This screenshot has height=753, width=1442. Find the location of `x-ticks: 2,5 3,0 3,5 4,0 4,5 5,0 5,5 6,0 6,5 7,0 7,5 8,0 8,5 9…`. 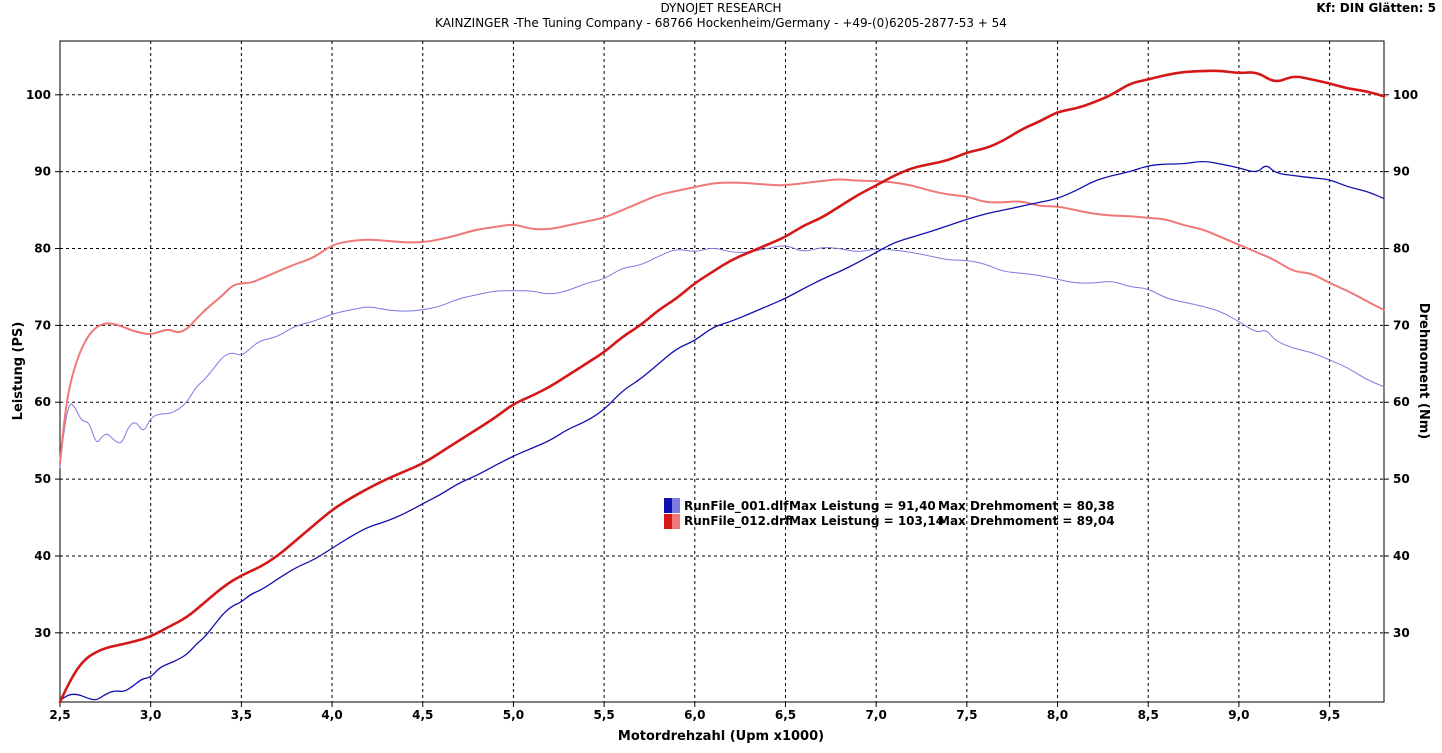

x-ticks: 2,5 3,0 3,5 4,0 4,5 5,0 5,5 6,0 6,5 7,0 7,5 8,0 8,5 9… is located at coordinates (694, 712).